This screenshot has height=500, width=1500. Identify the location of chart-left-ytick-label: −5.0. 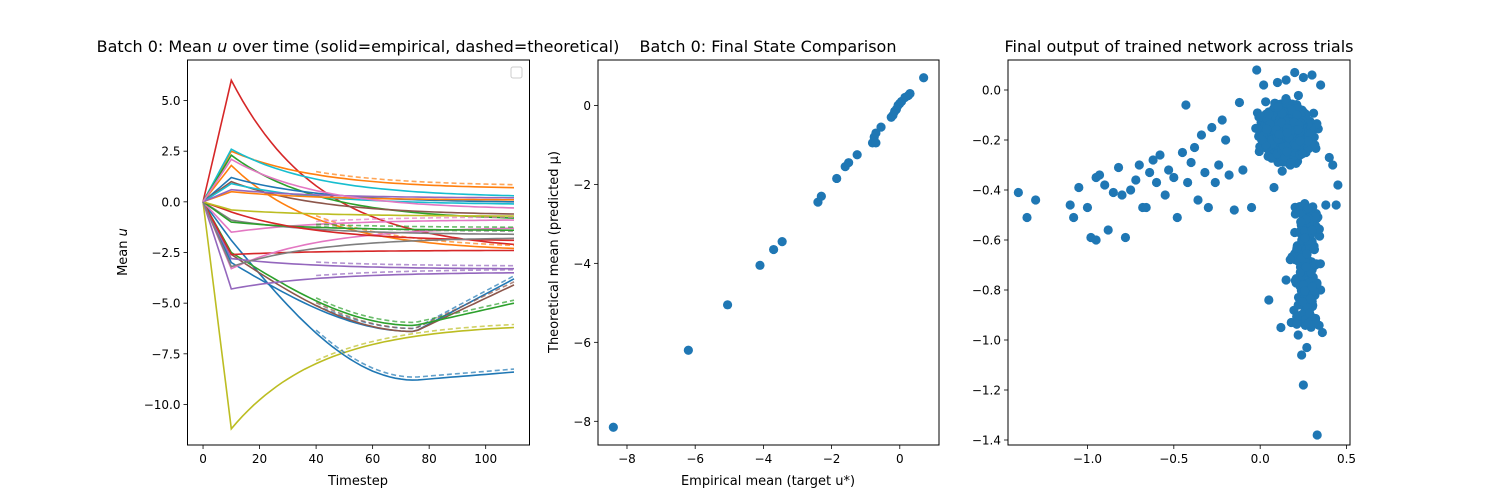
(165, 304).